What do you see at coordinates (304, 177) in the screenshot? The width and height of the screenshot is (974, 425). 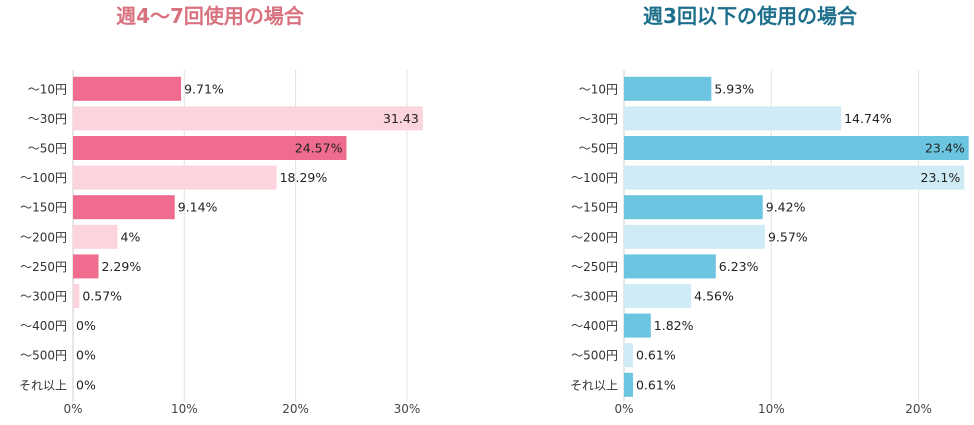 I see `data-label: 18.29%` at bounding box center [304, 177].